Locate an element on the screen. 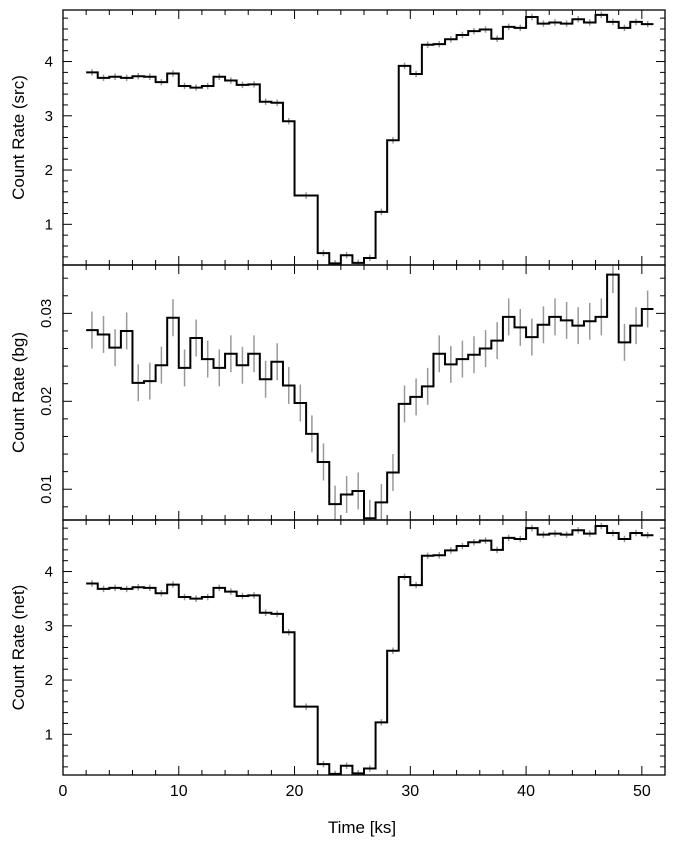  y-axis-label: Count Rate (bg) is located at coordinates (18, 392).